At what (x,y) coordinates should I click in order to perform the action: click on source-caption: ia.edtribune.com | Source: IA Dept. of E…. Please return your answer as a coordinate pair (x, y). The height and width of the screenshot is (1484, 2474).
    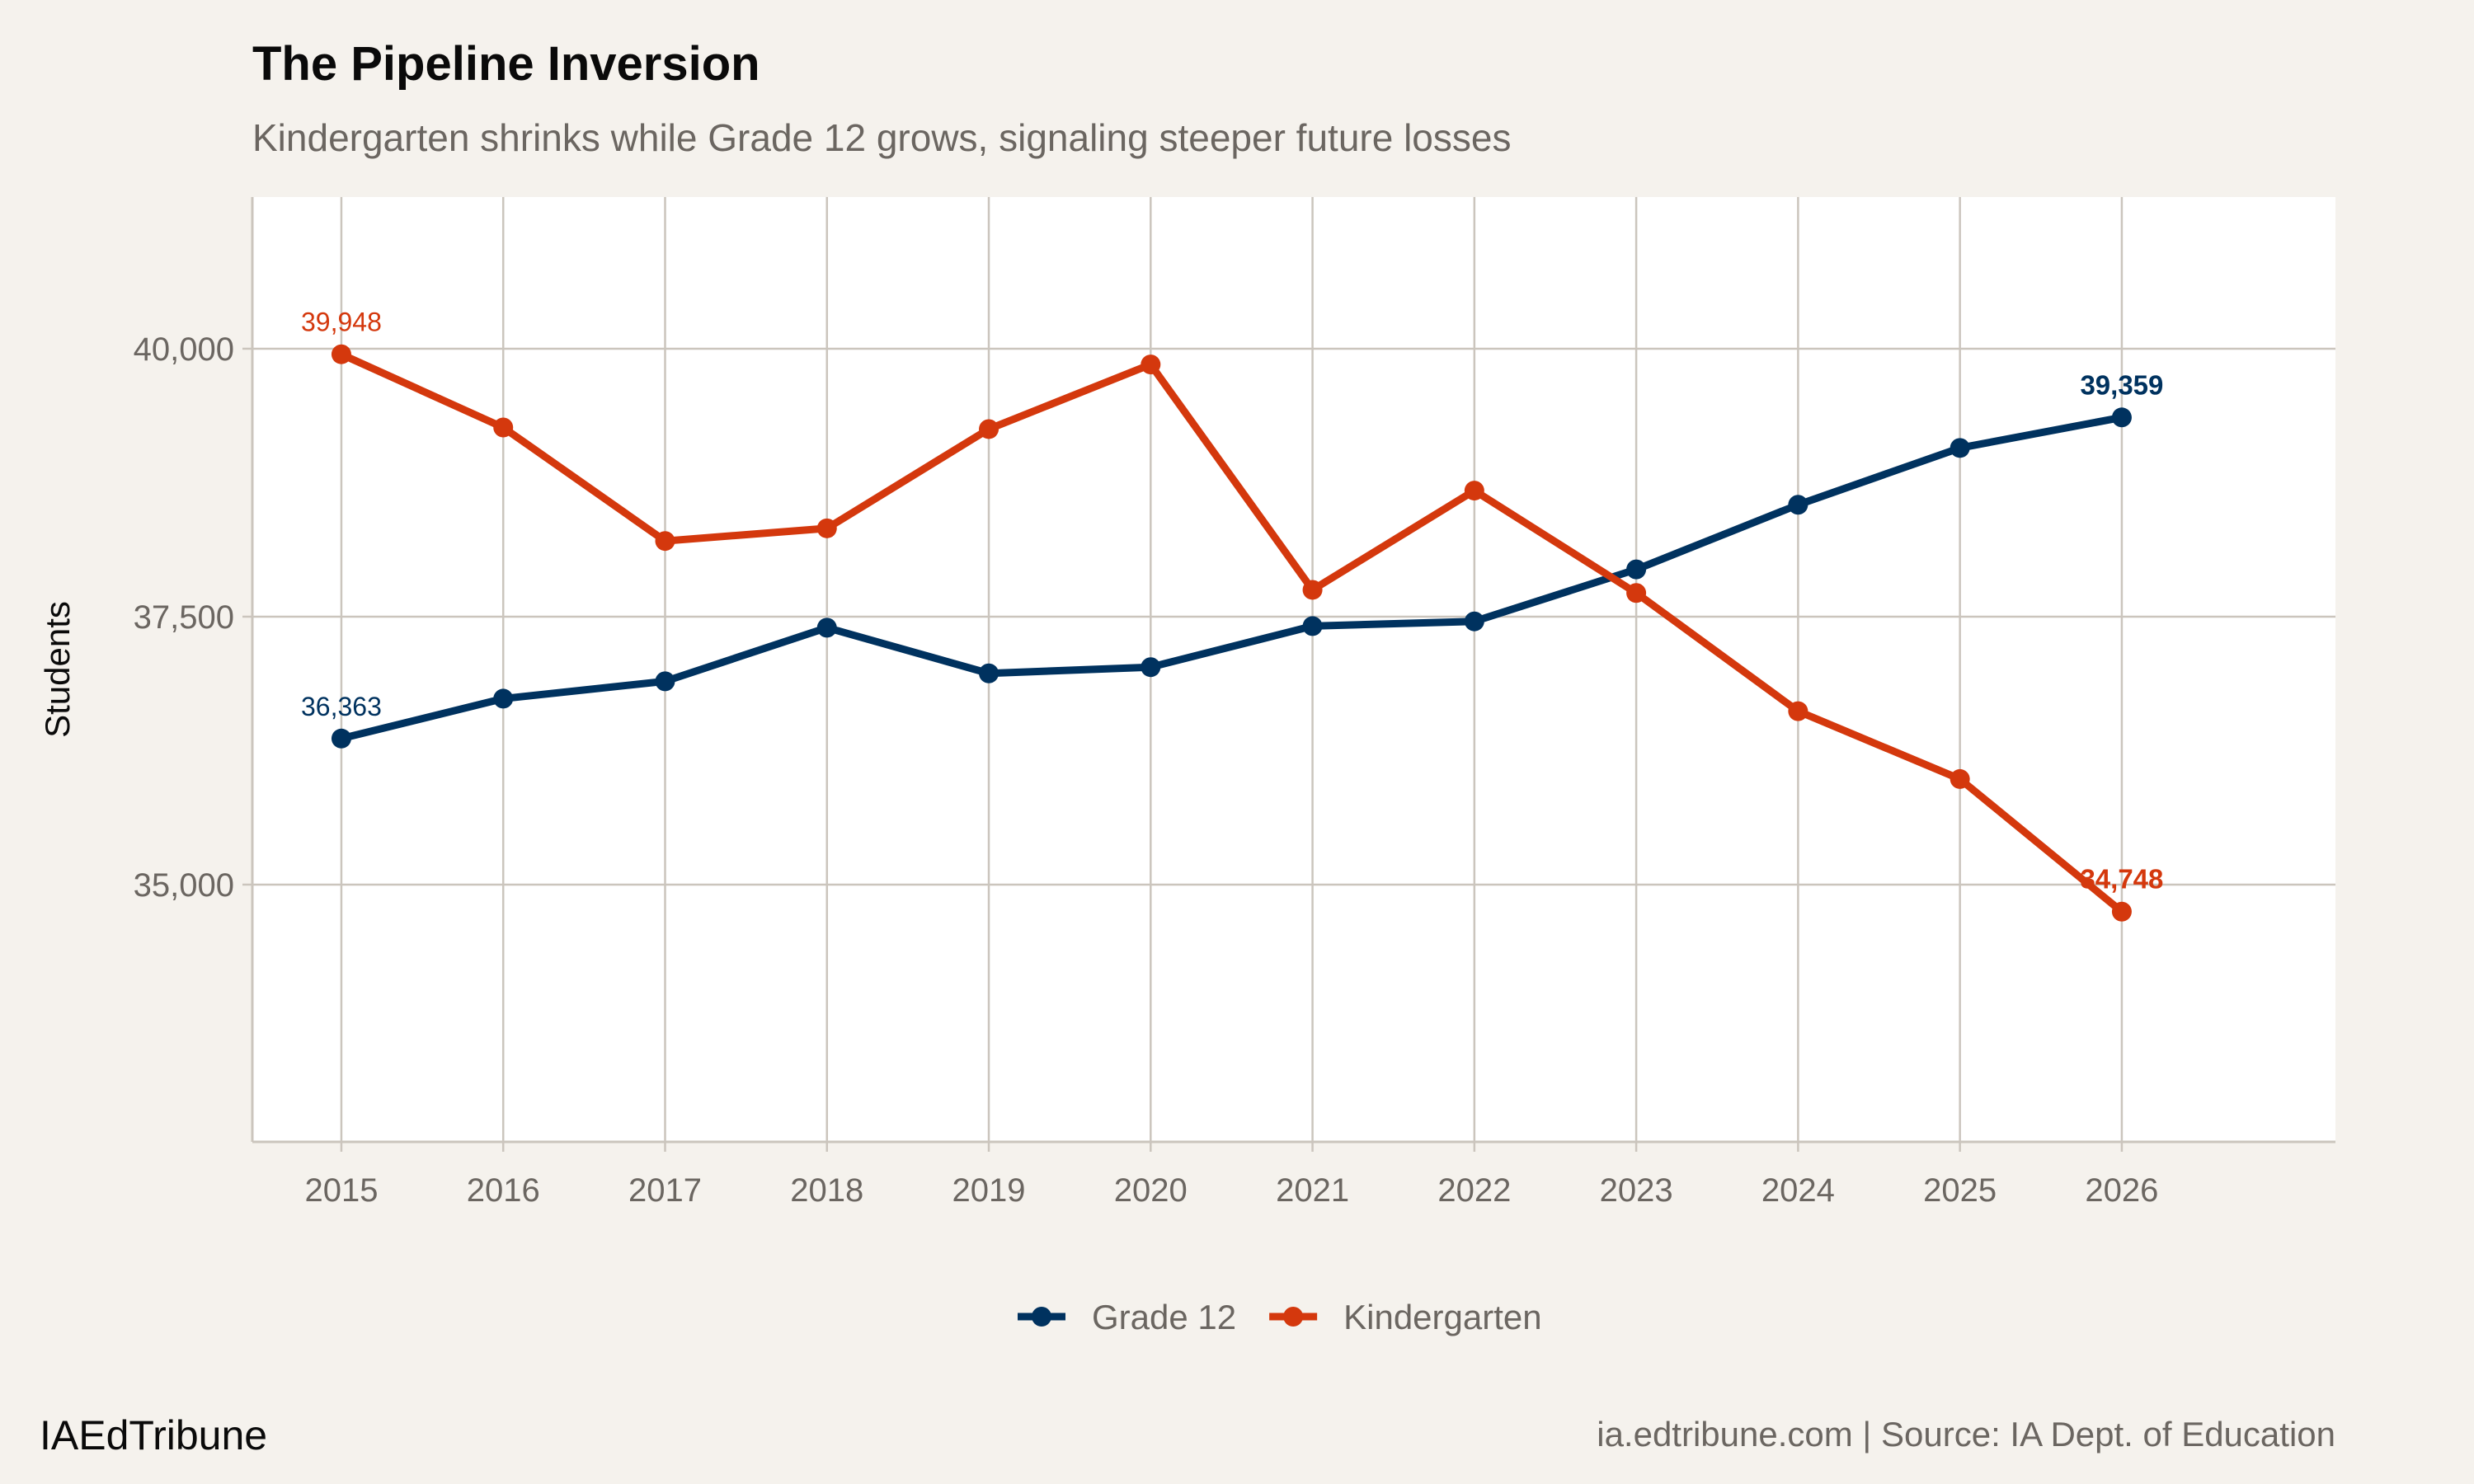
    Looking at the image, I should click on (1966, 1434).